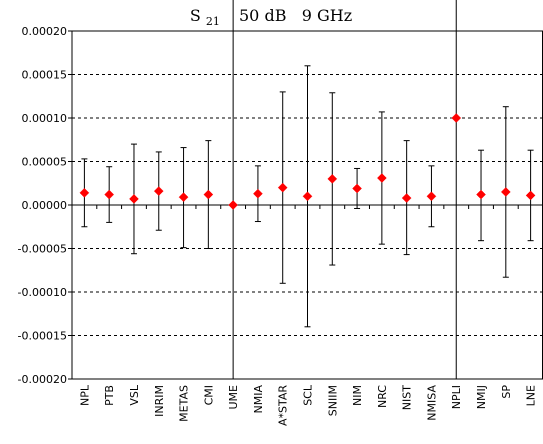  I want to click on y-tick-label: -0.00020, so click(42, 379).